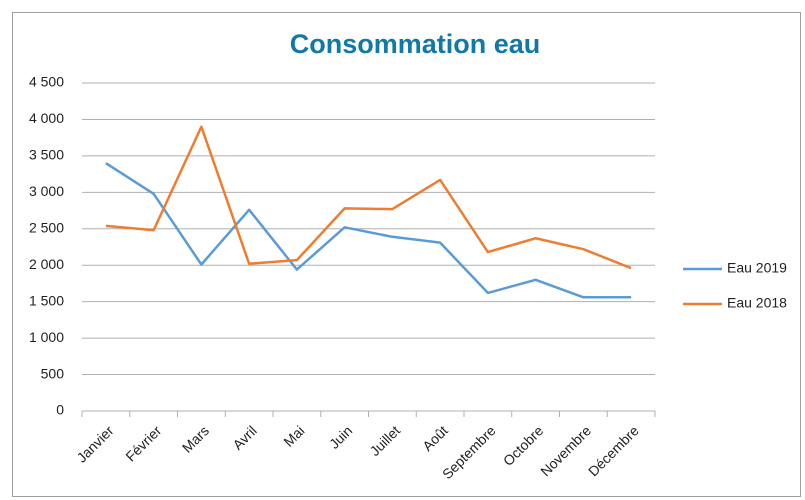  I want to click on y-tick-label: 2 500, so click(46, 227).